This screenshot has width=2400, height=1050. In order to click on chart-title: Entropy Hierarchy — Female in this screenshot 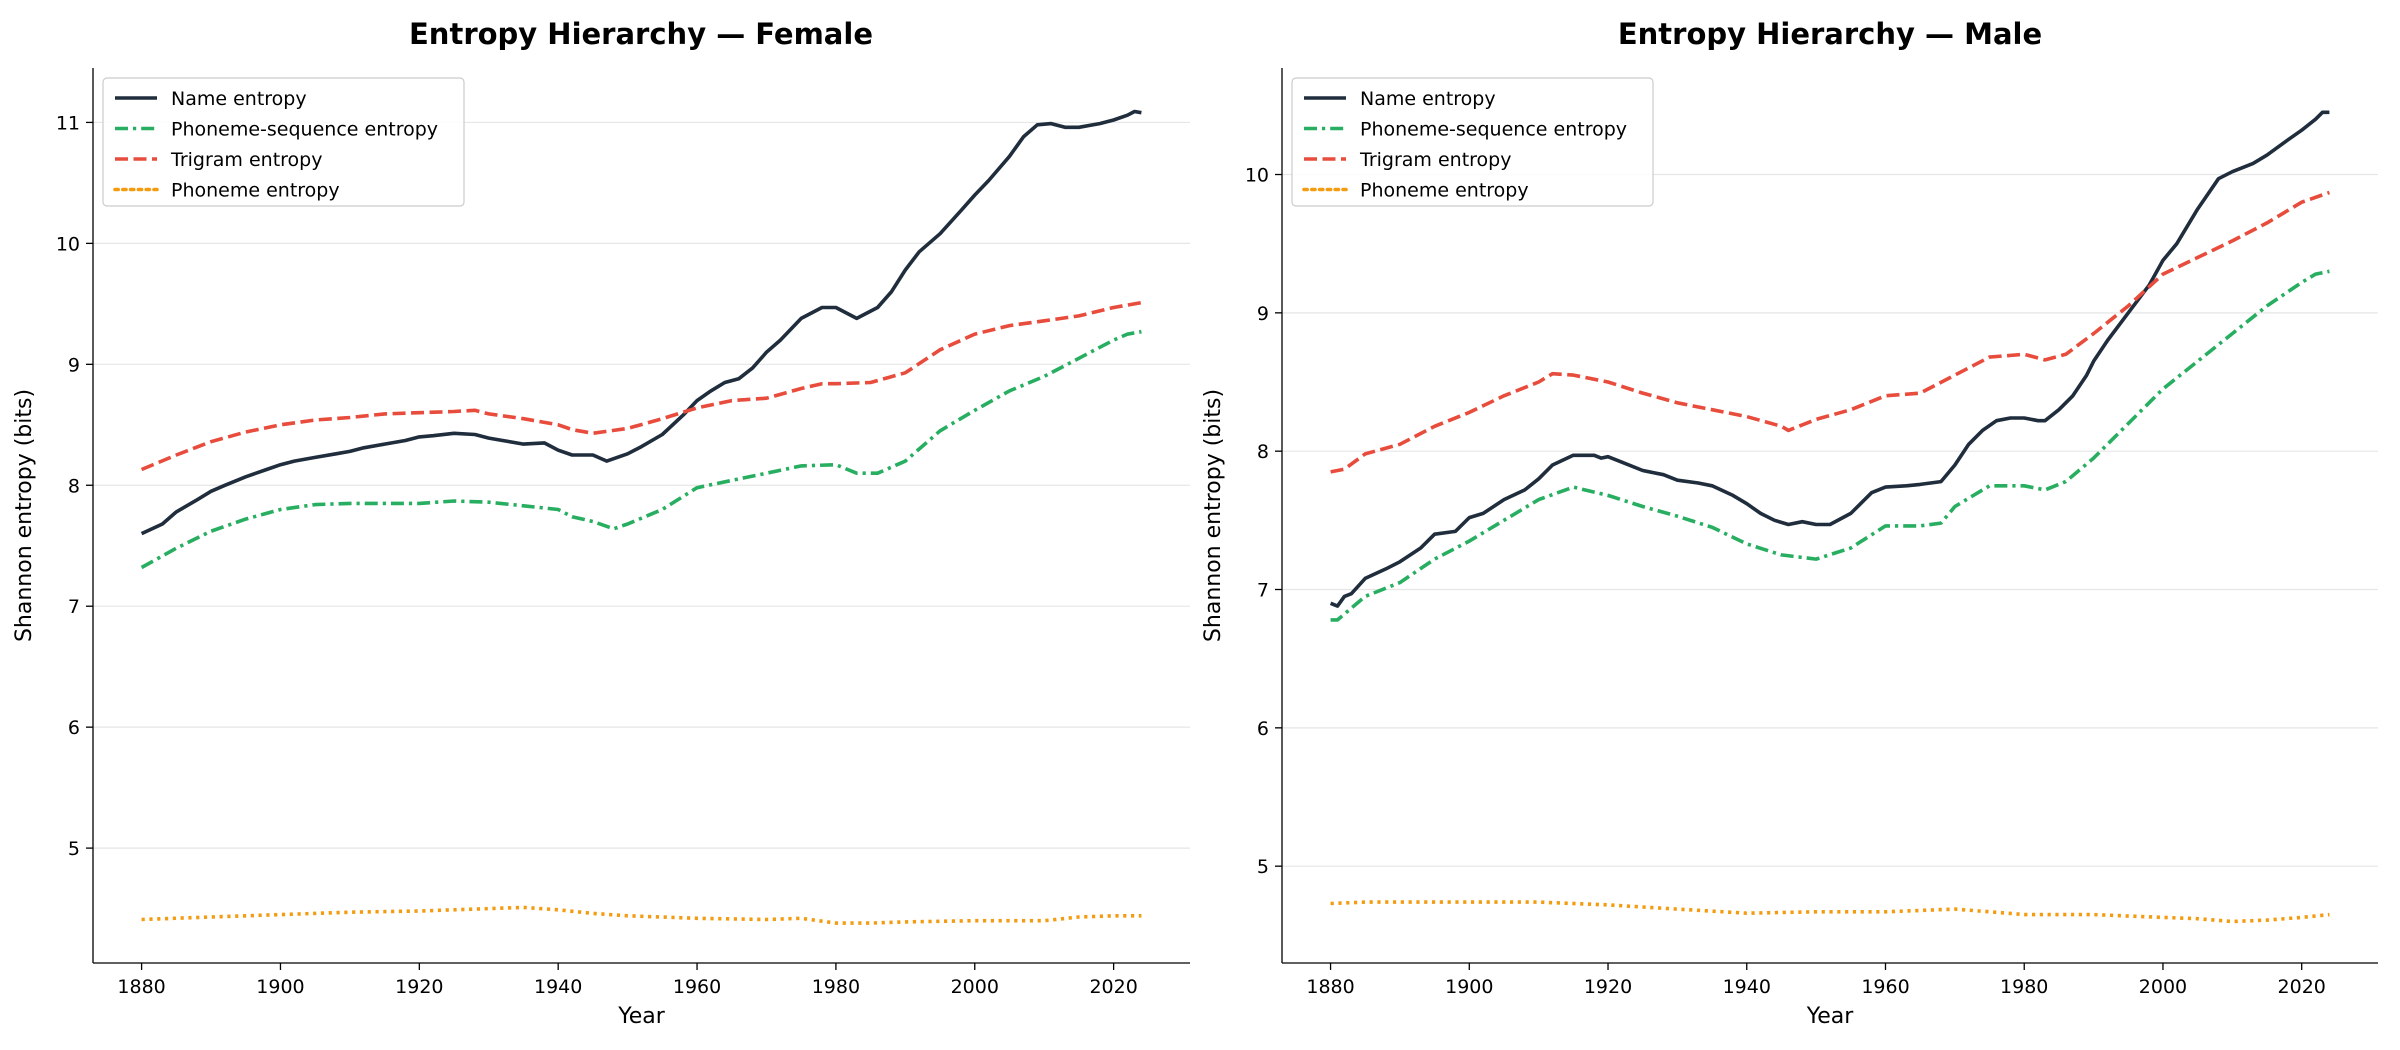, I will do `click(641, 34)`.